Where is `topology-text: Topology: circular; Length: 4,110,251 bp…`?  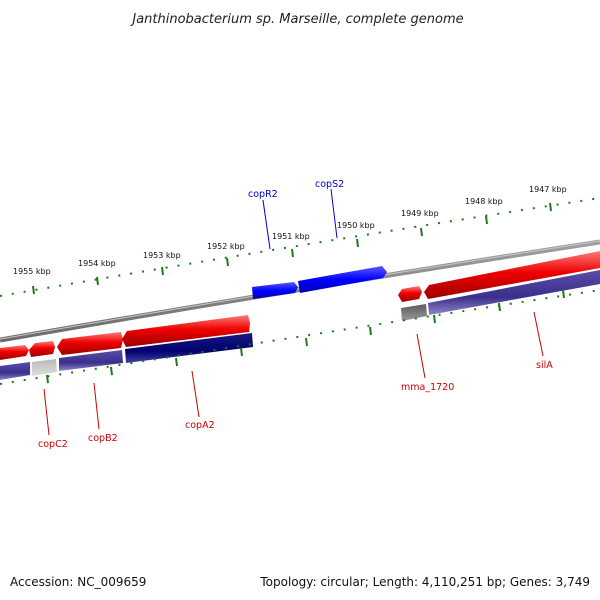 topology-text: Topology: circular; Length: 4,110,251 bp… is located at coordinates (424, 582).